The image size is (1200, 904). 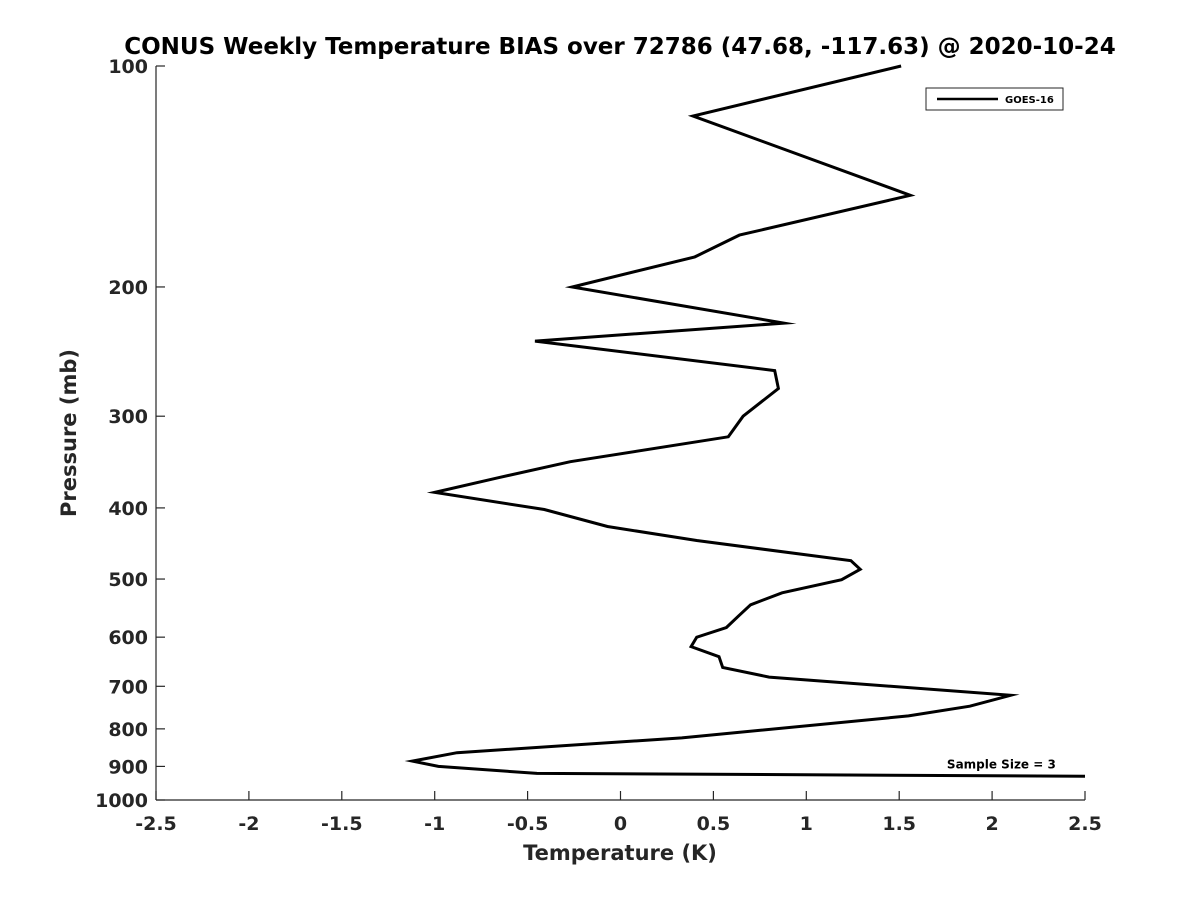 What do you see at coordinates (899, 824) in the screenshot?
I see `x-tick-label: 1.5` at bounding box center [899, 824].